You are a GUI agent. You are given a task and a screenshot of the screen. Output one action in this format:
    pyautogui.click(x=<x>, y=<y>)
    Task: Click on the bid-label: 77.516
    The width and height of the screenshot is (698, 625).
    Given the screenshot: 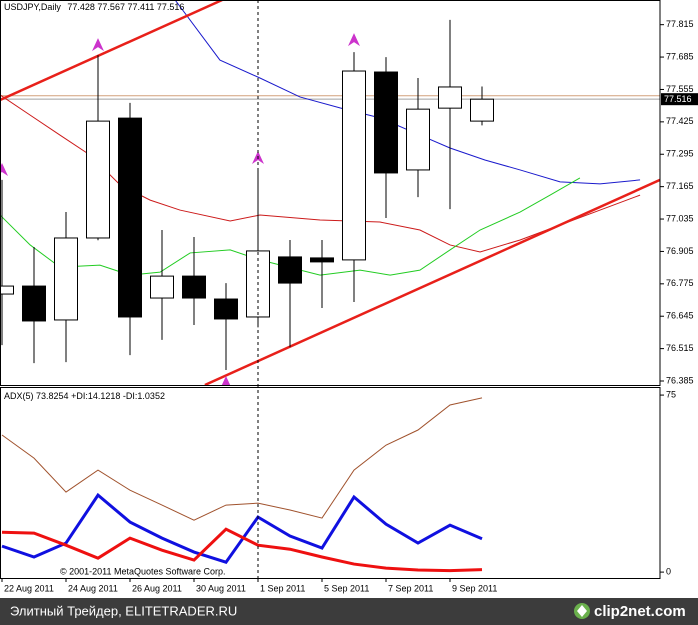 What is the action you would take?
    pyautogui.click(x=678, y=99)
    